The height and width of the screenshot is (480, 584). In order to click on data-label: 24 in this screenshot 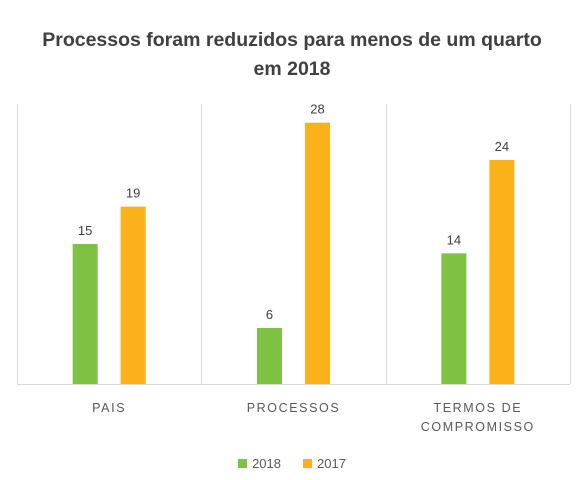, I will do `click(502, 146)`.